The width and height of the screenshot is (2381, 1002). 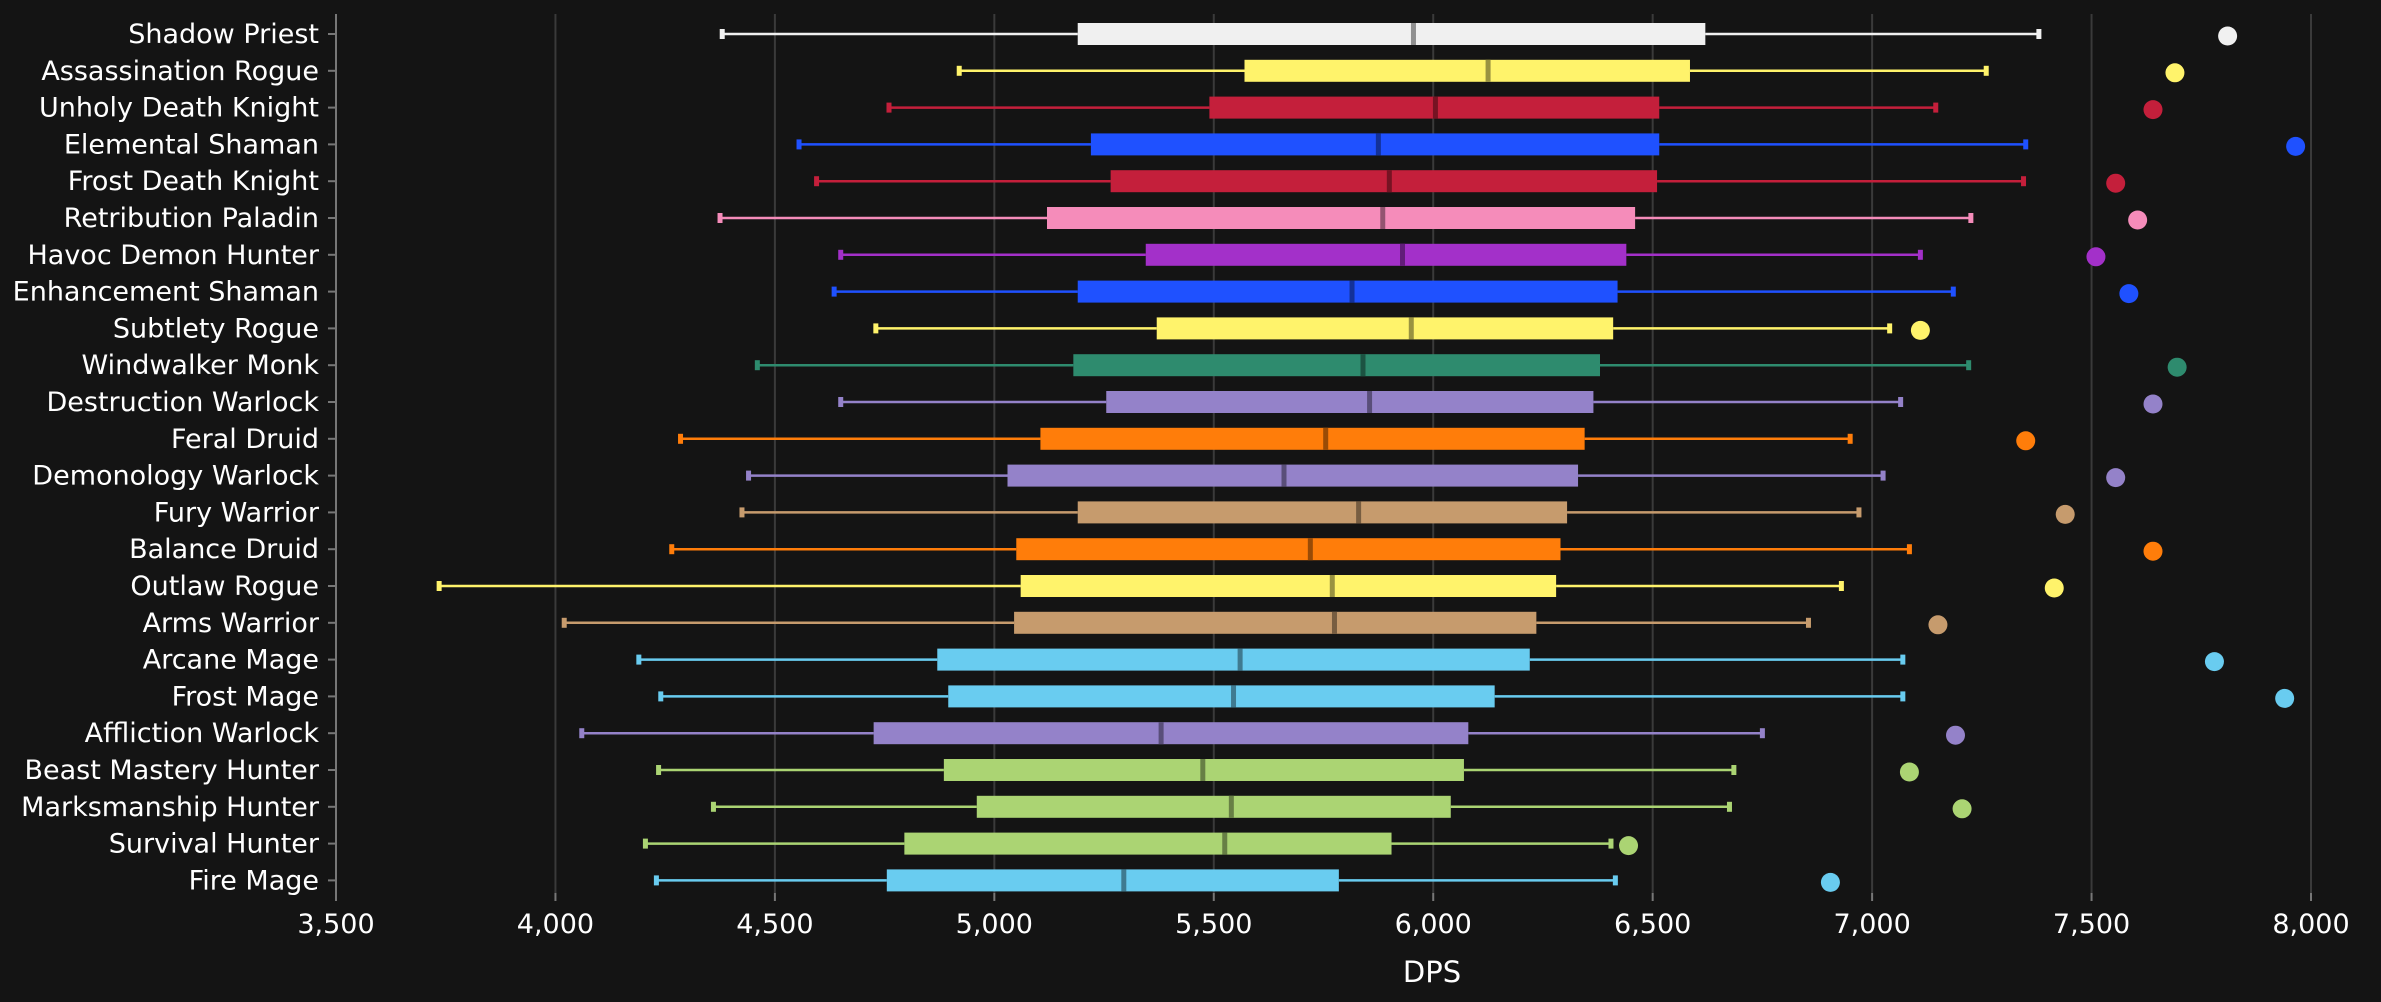 I want to click on box-feral-druid, so click(x=1357, y=439).